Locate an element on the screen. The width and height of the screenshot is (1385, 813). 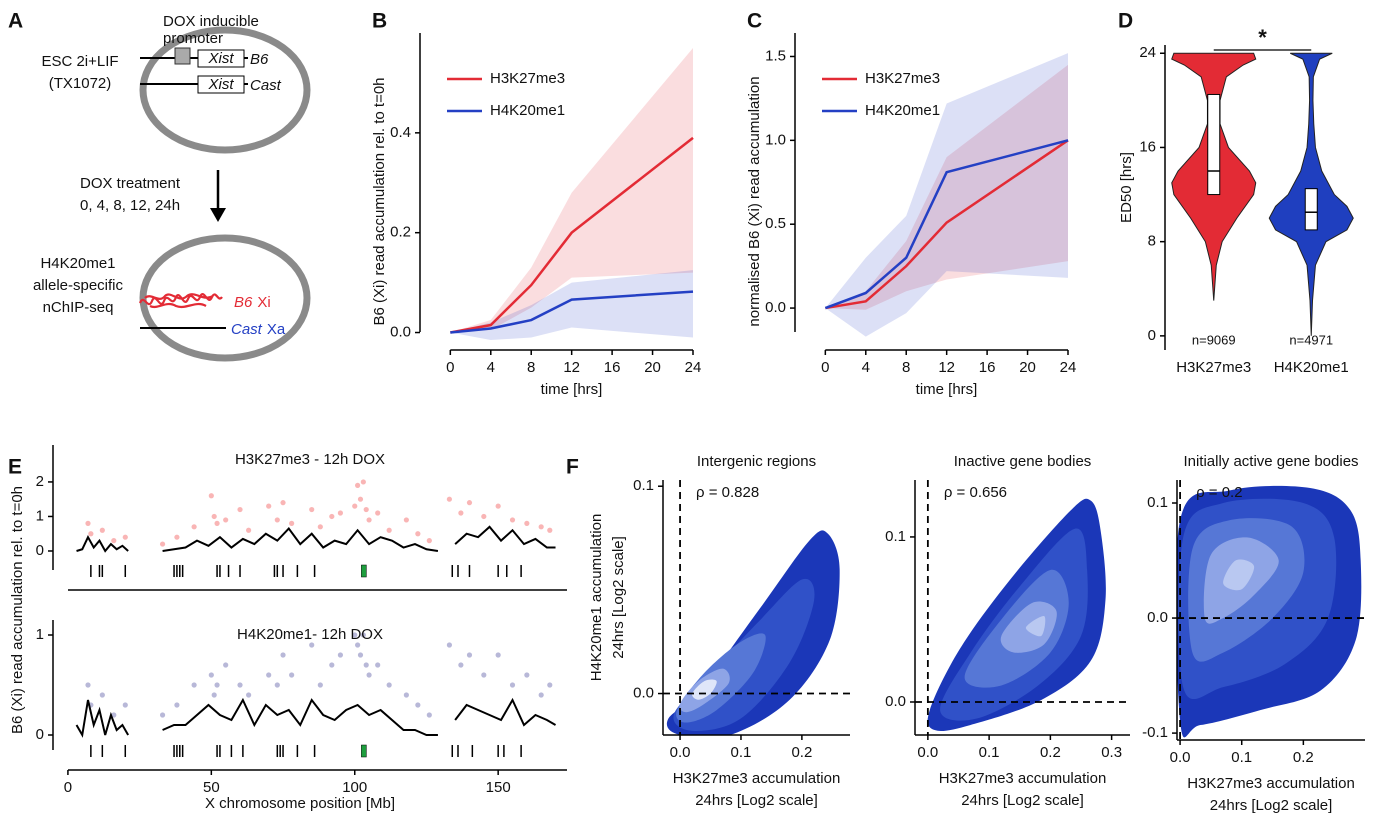
x-tick-label: 20 is located at coordinates (652, 367).